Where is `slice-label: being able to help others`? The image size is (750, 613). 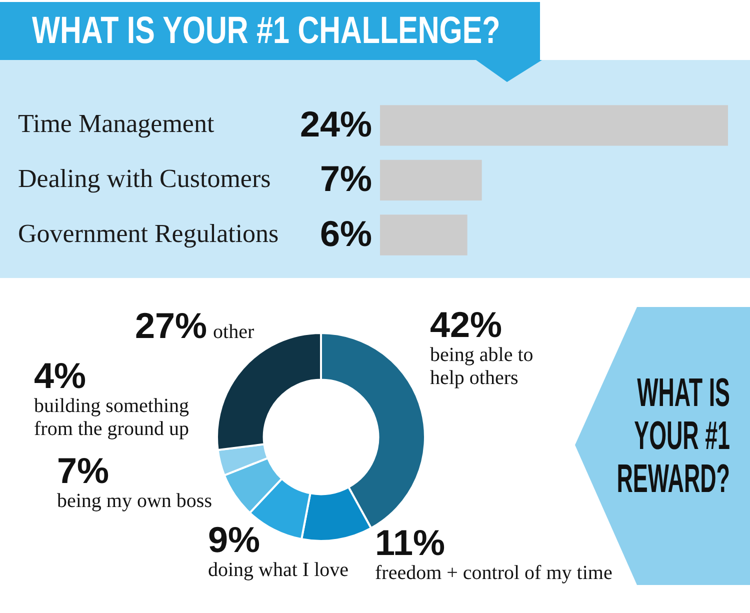 slice-label: being able to help others is located at coordinates (482, 366).